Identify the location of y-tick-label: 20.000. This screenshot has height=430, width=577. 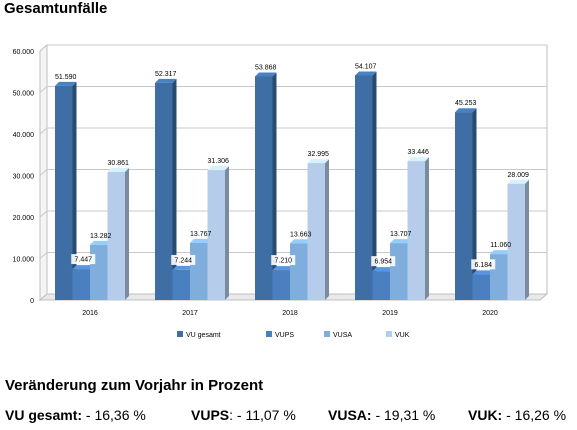
(24, 218).